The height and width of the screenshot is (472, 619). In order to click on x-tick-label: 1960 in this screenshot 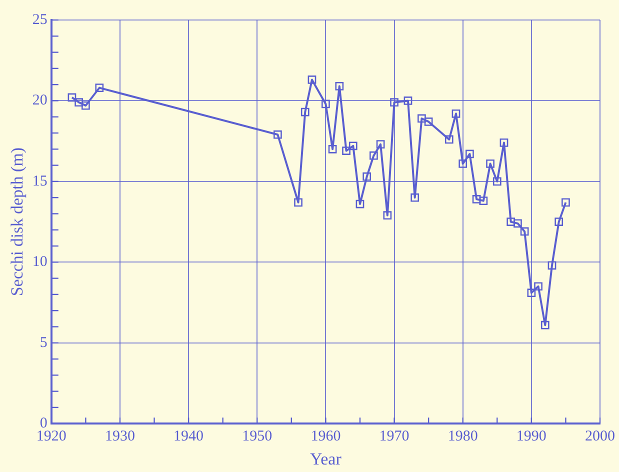, I will do `click(325, 436)`.